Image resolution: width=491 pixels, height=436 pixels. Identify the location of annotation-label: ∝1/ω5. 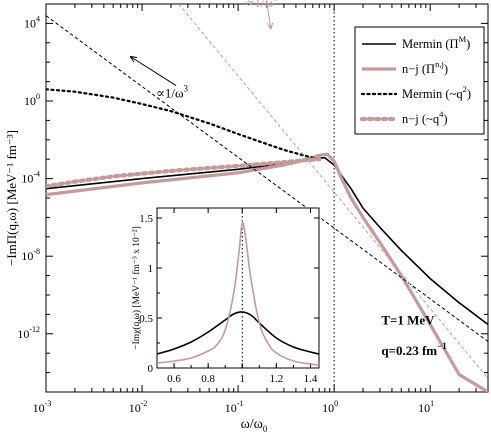
(262, 5).